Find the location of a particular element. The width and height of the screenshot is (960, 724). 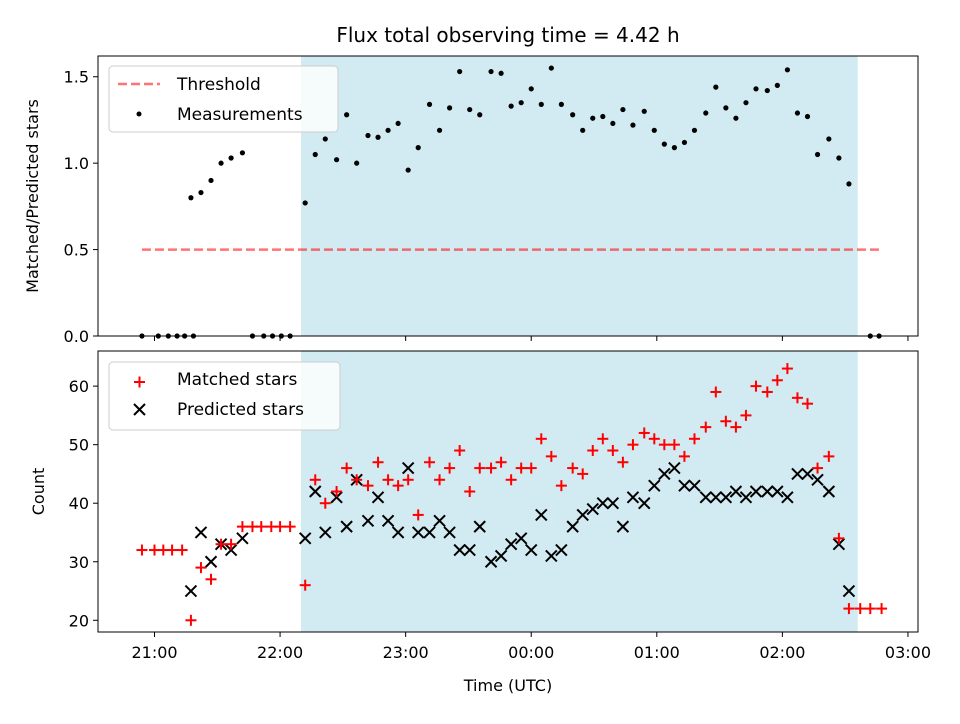

count-legend-box is located at coordinates (224, 396).